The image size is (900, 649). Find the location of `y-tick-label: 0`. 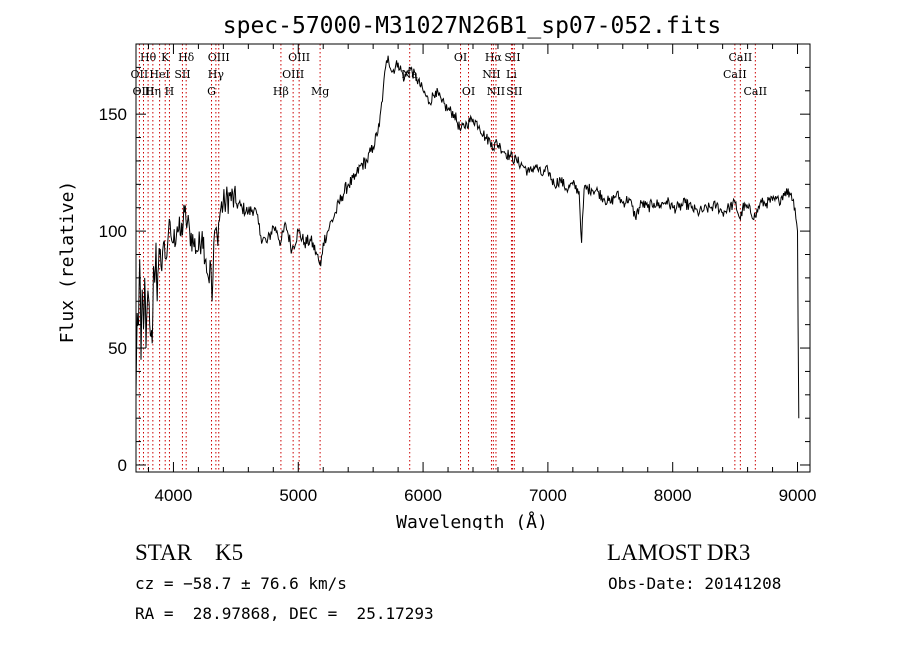

y-tick-label: 0 is located at coordinates (122, 465).